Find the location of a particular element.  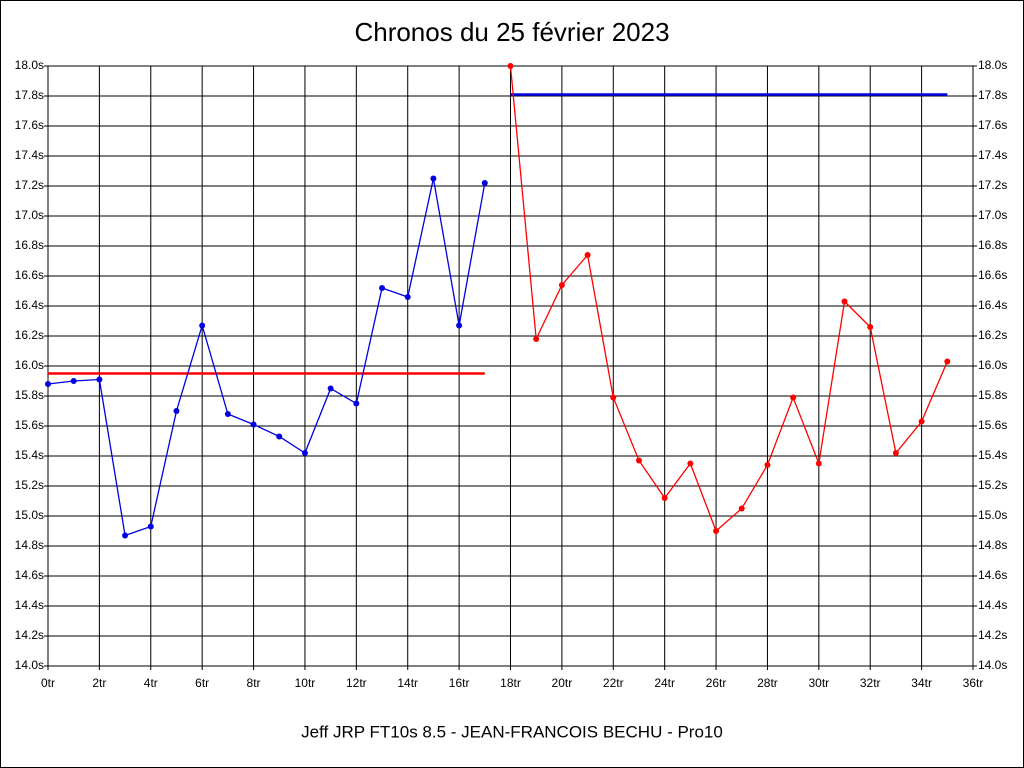

x-tick-label: 4tr is located at coordinates (151, 683).